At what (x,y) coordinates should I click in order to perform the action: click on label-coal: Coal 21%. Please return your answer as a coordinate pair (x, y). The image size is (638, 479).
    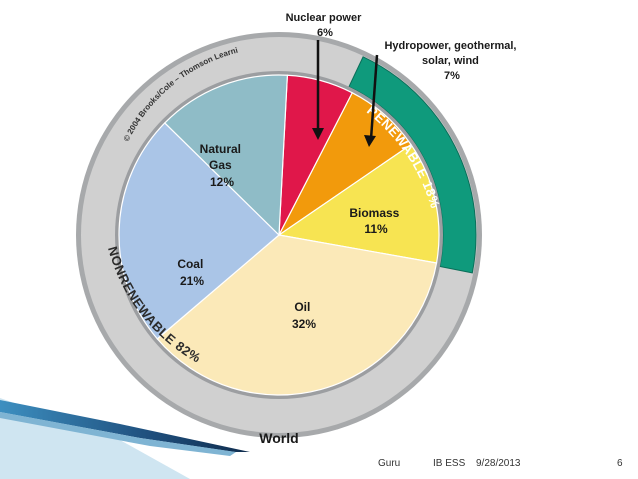
    Looking at the image, I should click on (191, 272).